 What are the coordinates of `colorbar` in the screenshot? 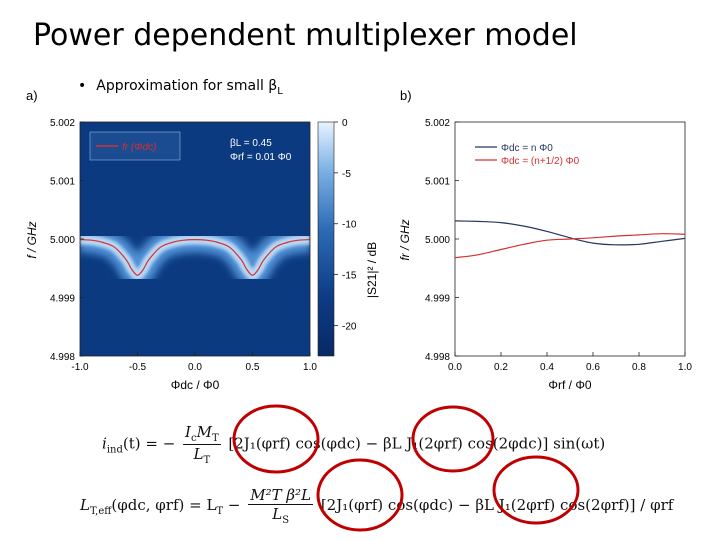 It's located at (326, 239).